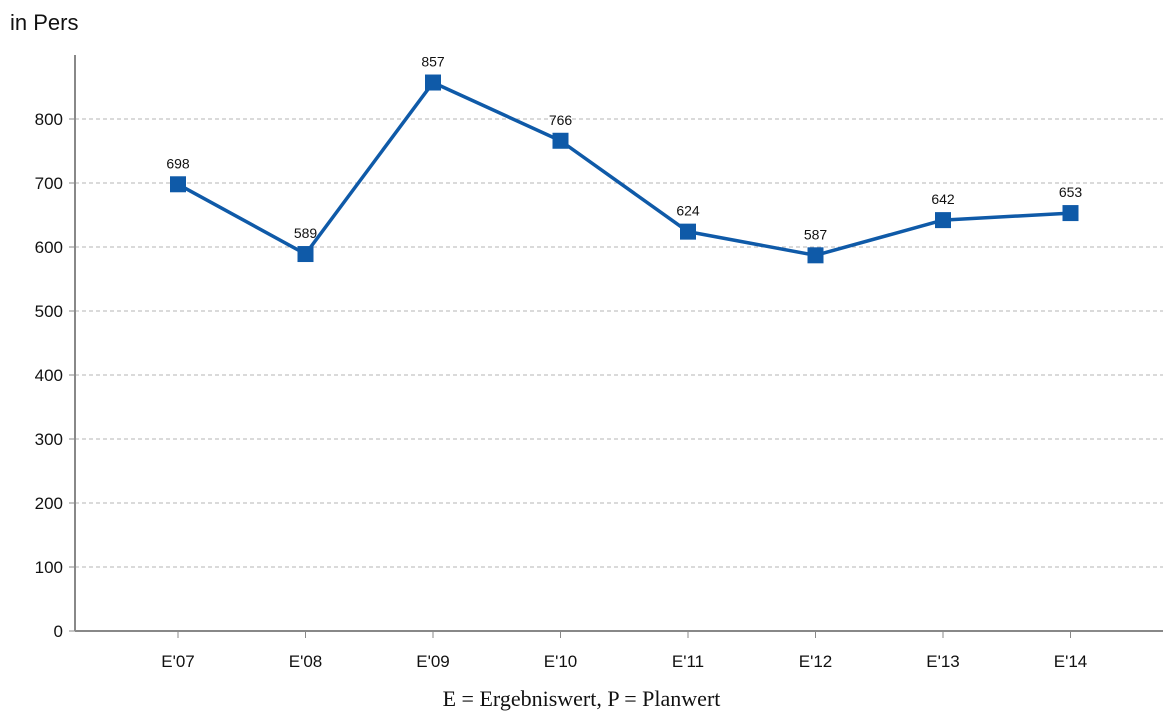  Describe the element at coordinates (561, 661) in the screenshot. I see `x-tick-label: E'10` at that location.